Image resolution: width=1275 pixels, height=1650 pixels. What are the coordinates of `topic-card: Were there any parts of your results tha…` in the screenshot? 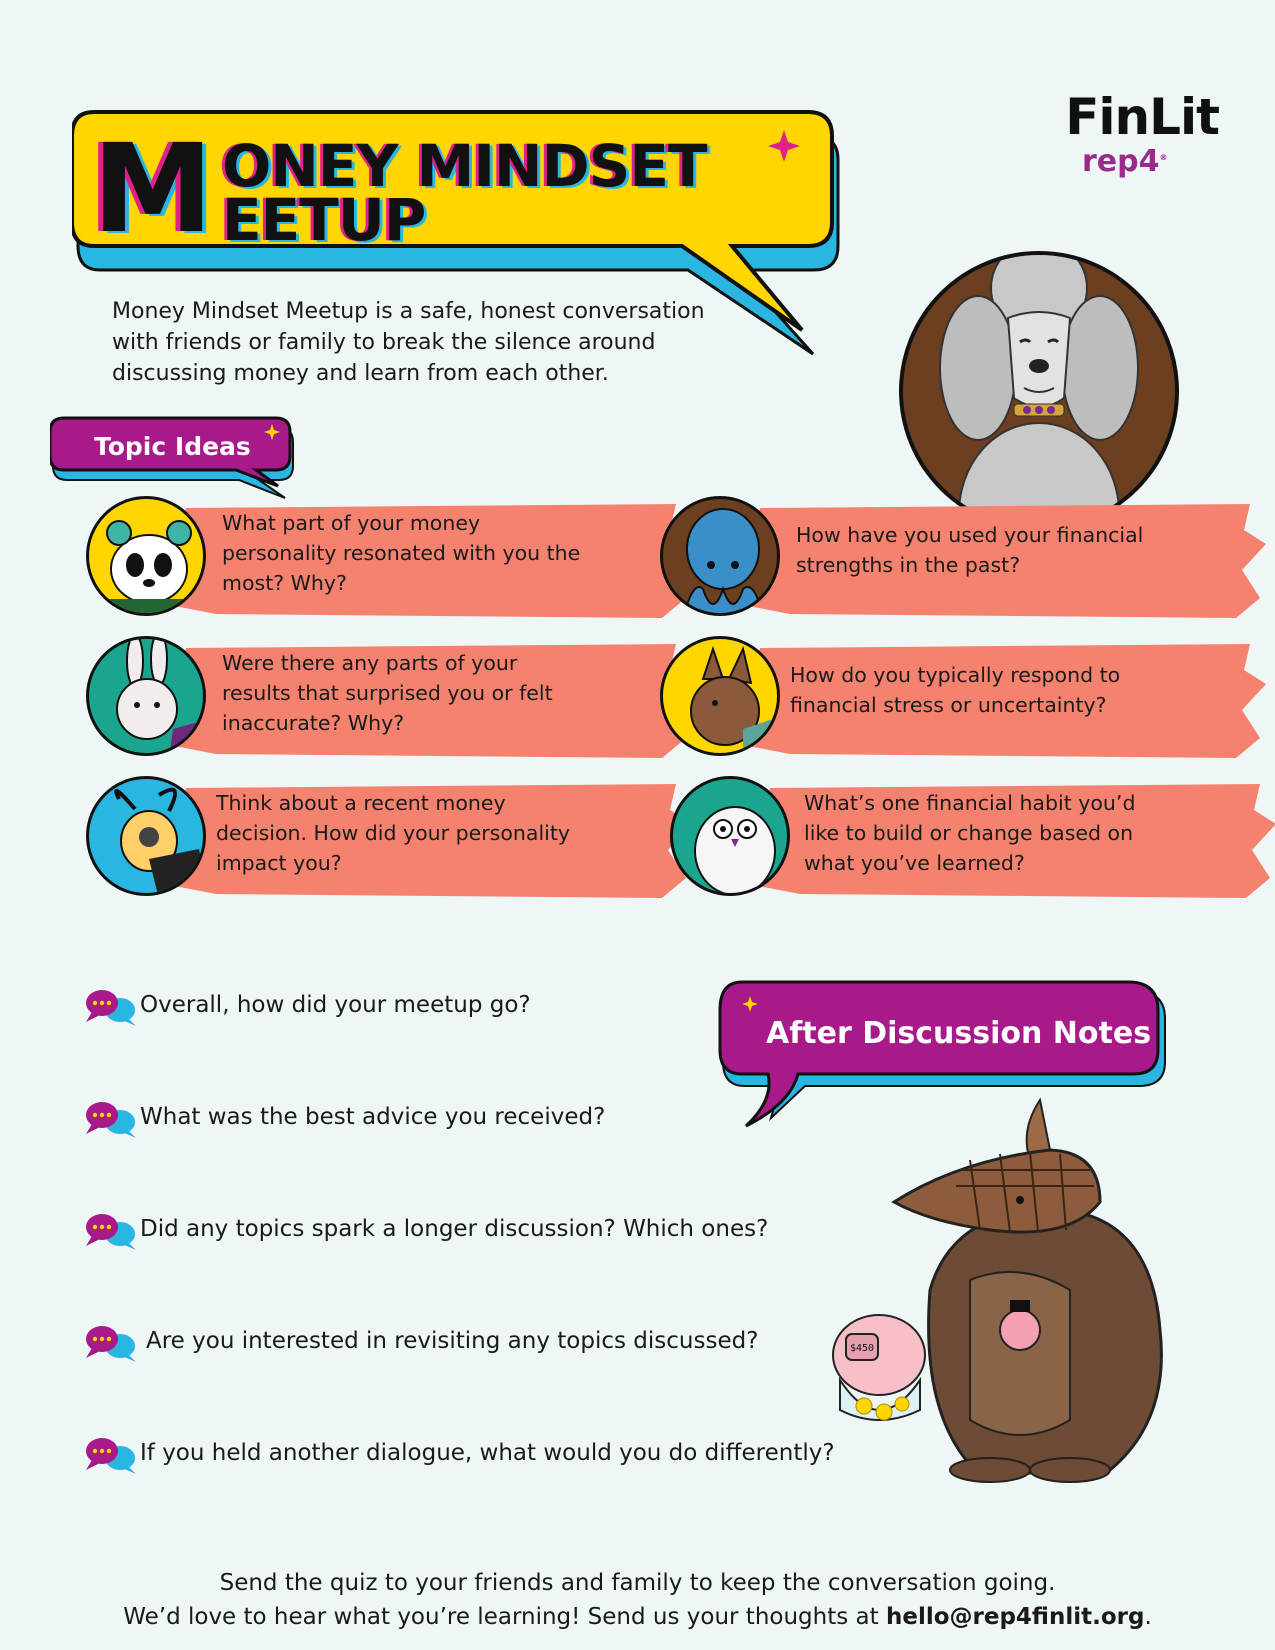 It's located at (389, 699).